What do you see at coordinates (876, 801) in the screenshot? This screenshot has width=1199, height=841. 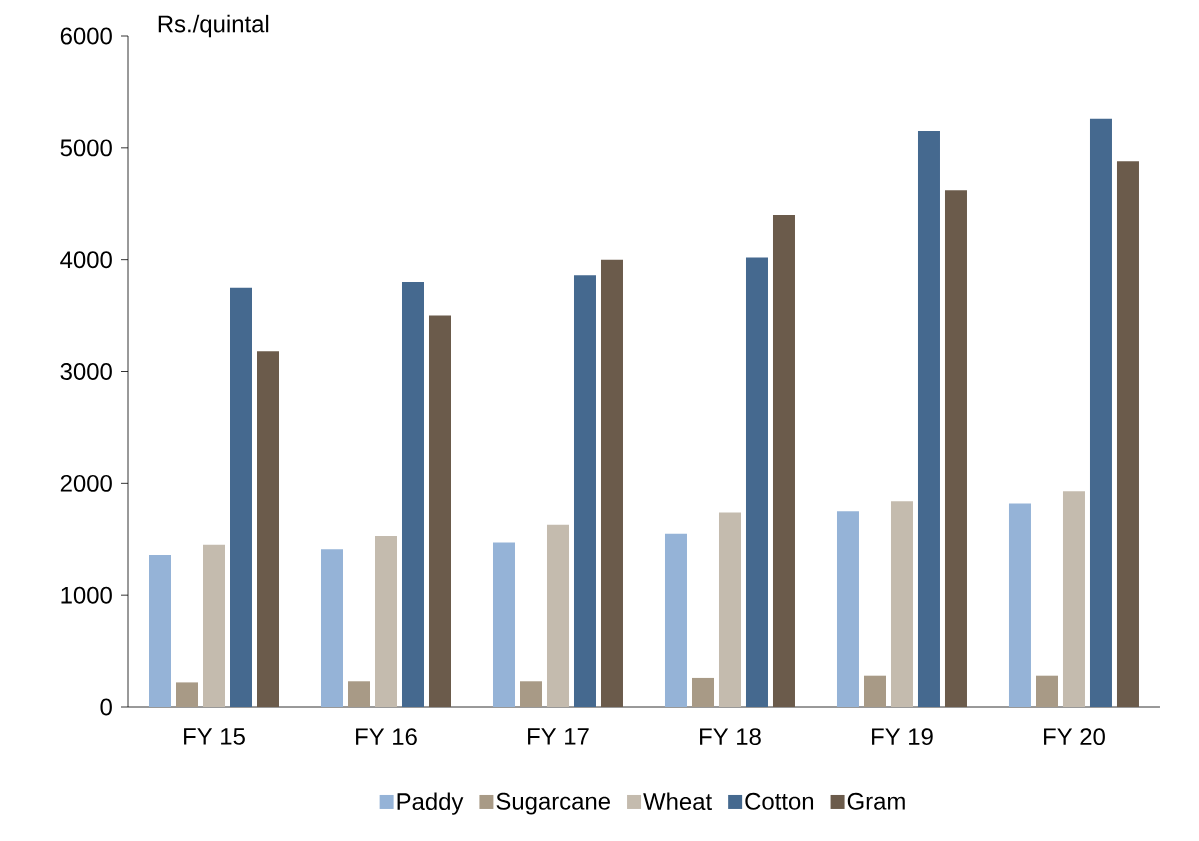 I see `legend-label: Gram` at bounding box center [876, 801].